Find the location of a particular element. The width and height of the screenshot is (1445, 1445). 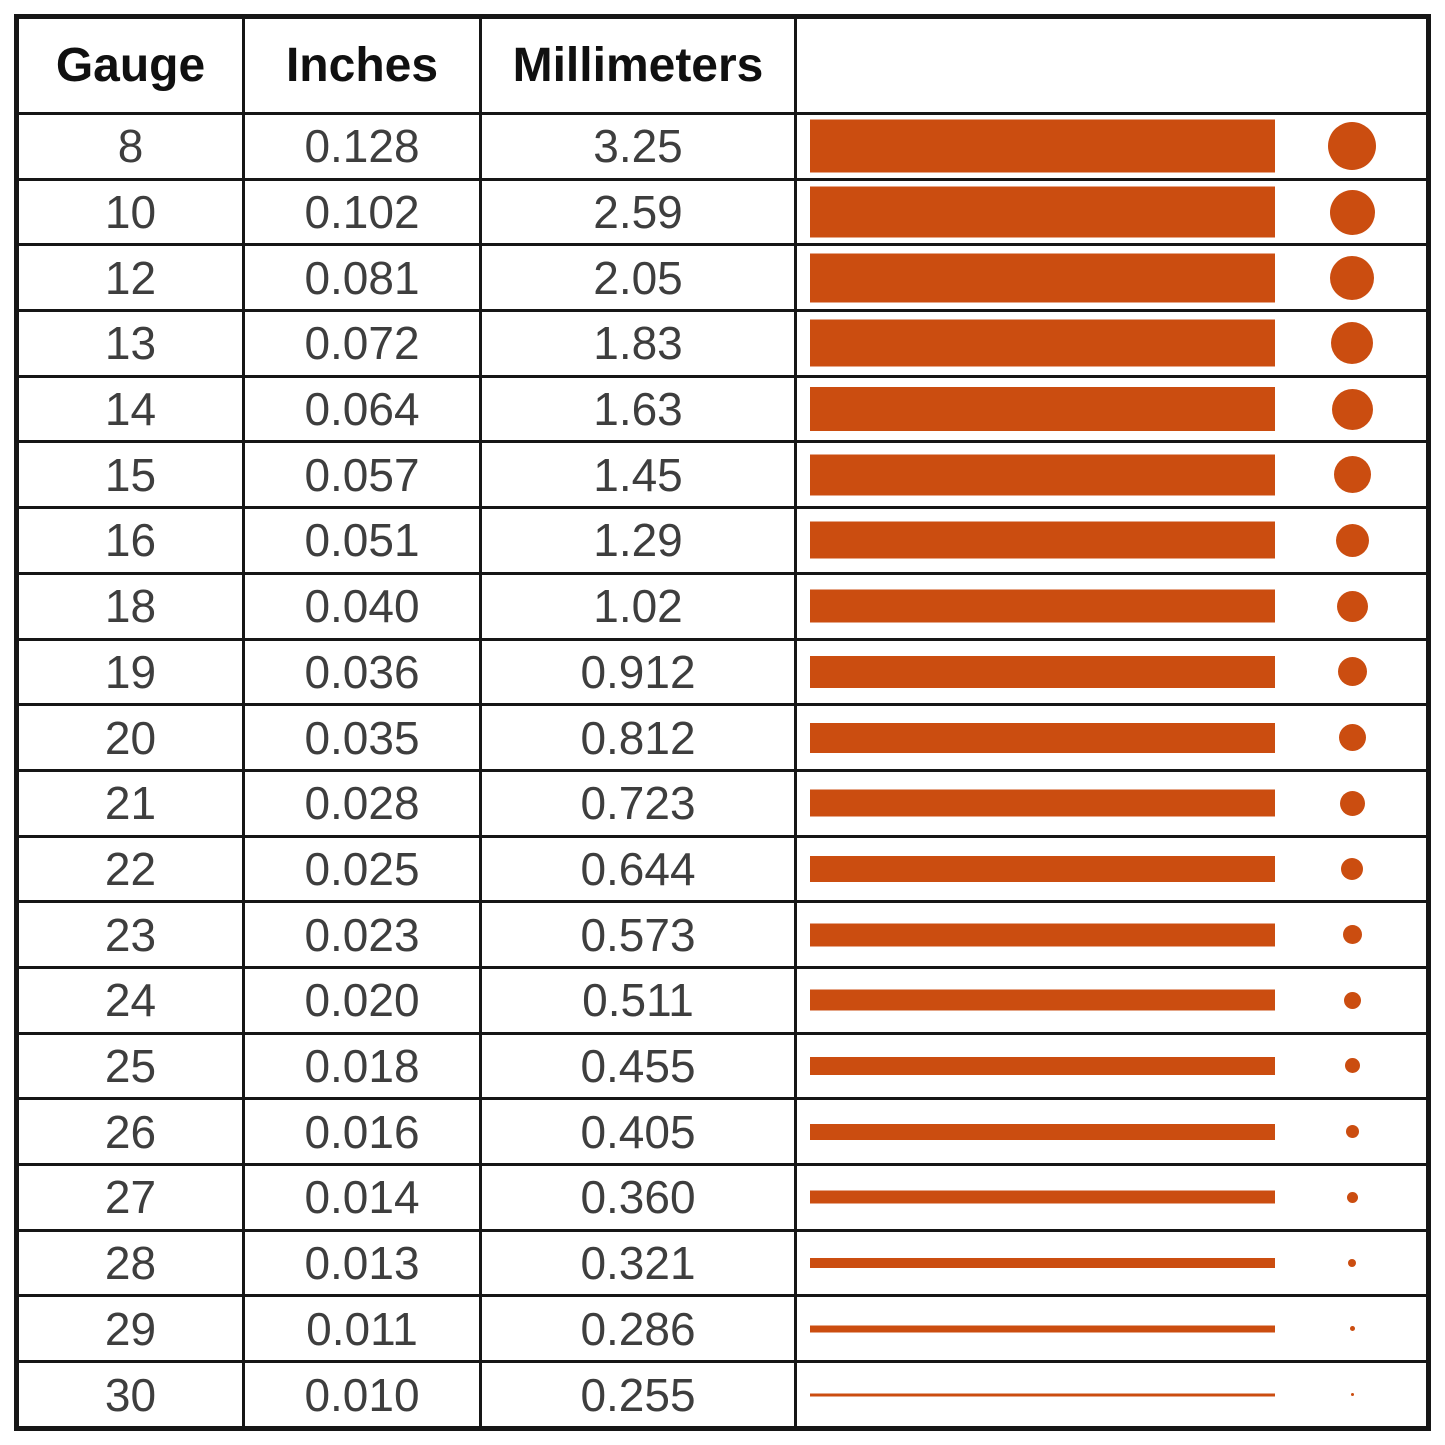

table-row: 27 0.014 0.360 is located at coordinates (722, 1197).